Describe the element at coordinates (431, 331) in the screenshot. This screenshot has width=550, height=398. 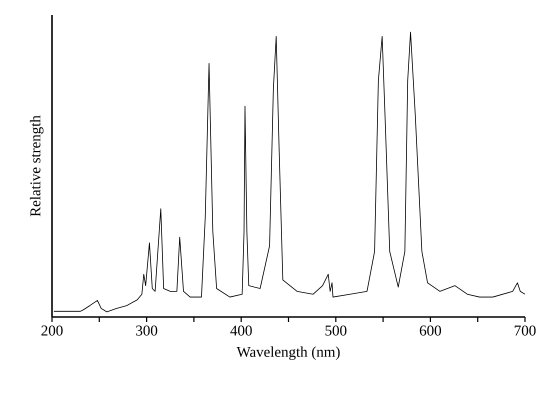
I see `x-tick-label: 600` at that location.